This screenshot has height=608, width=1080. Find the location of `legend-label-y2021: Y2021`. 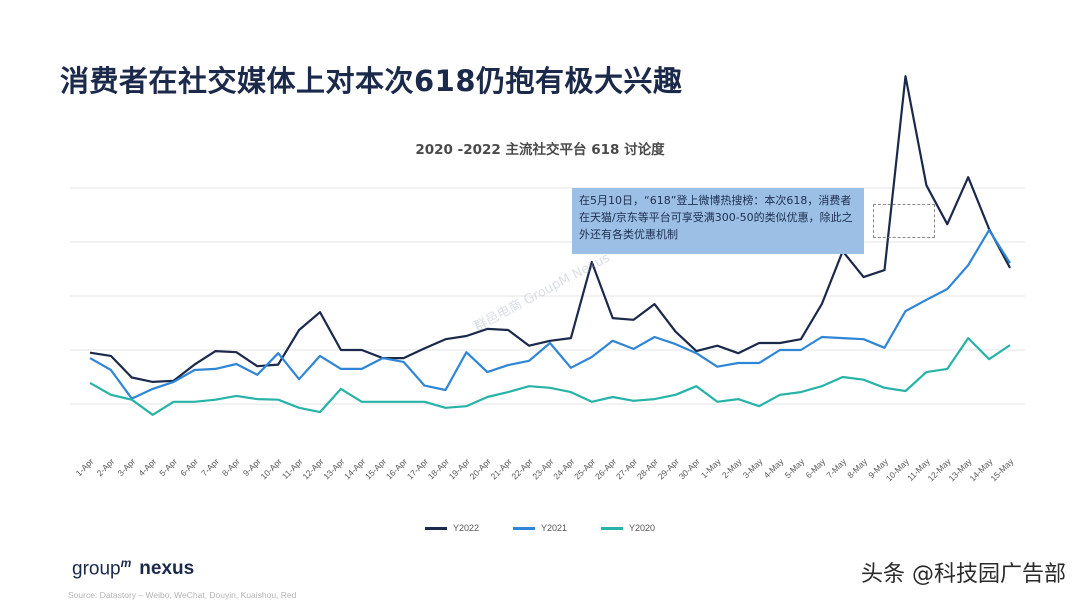

legend-label-y2021: Y2021 is located at coordinates (554, 528).